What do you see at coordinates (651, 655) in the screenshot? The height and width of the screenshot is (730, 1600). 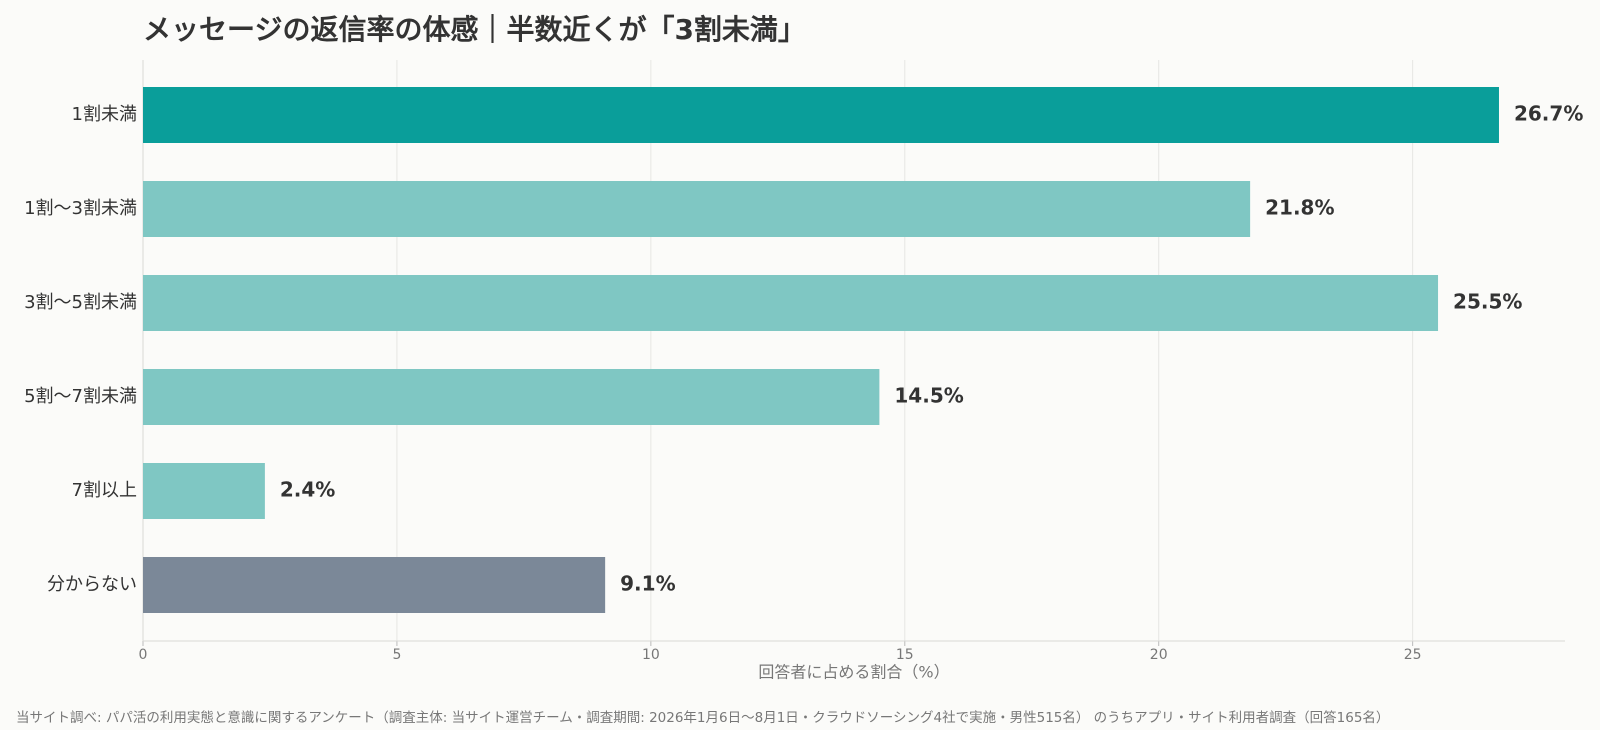 I see `x-tick-label: 10` at bounding box center [651, 655].